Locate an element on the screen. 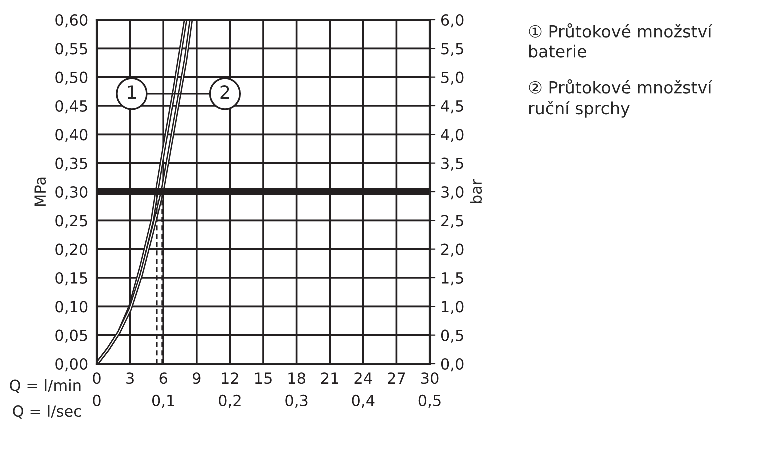 Image resolution: width=780 pixels, height=450 pixels. x-tick-label: 0 is located at coordinates (97, 378).